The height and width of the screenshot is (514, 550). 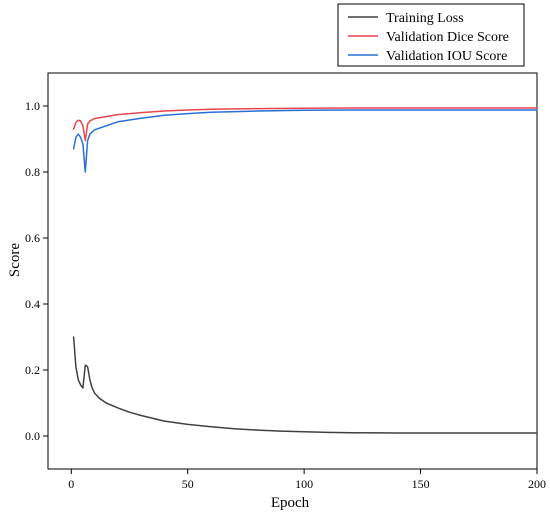 What do you see at coordinates (32, 304) in the screenshot?
I see `y-tick-label: 0.4` at bounding box center [32, 304].